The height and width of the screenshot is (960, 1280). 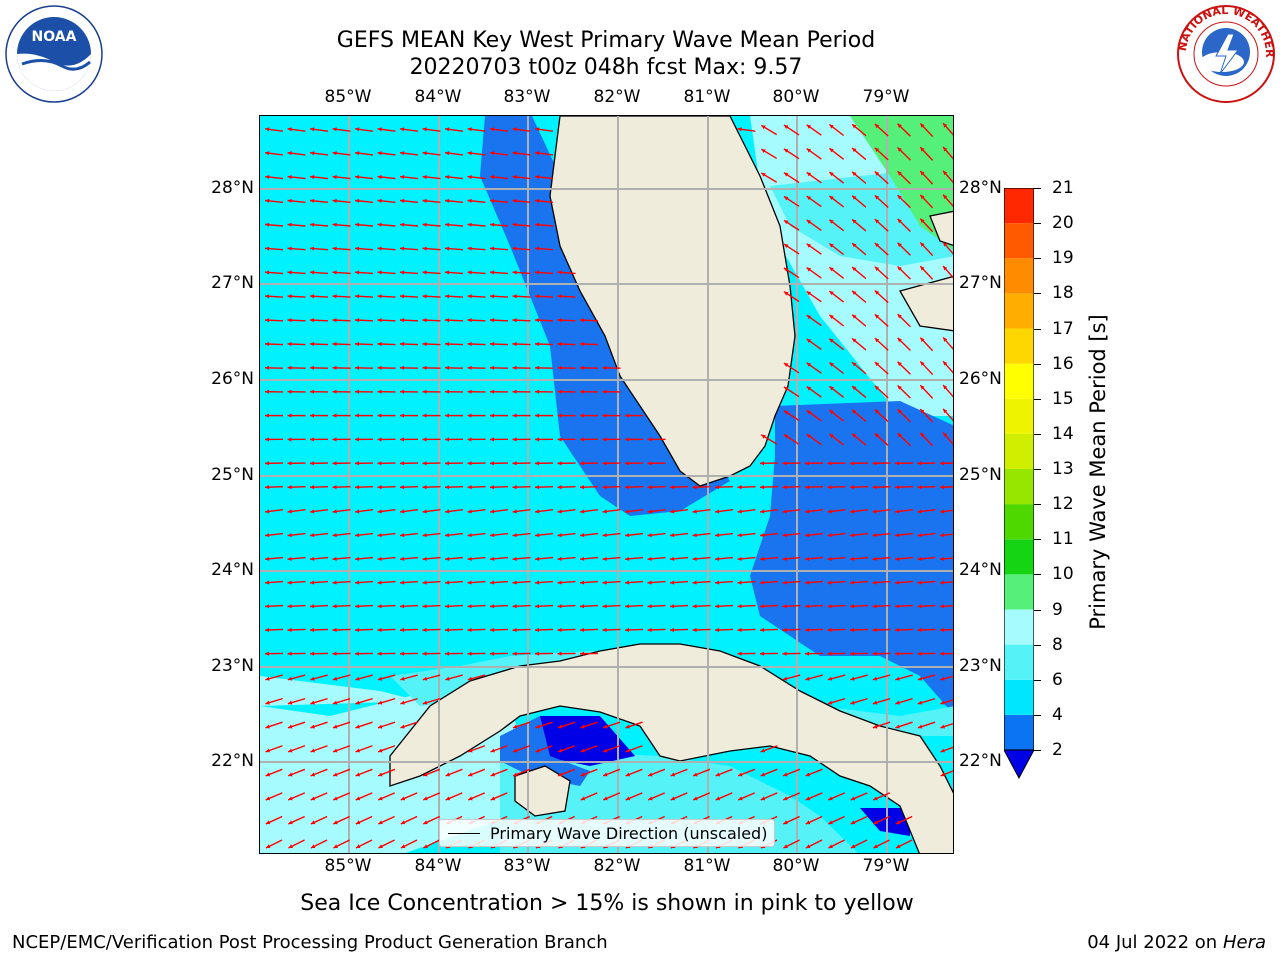 I want to click on colorbar-segment, so click(x=1019, y=416).